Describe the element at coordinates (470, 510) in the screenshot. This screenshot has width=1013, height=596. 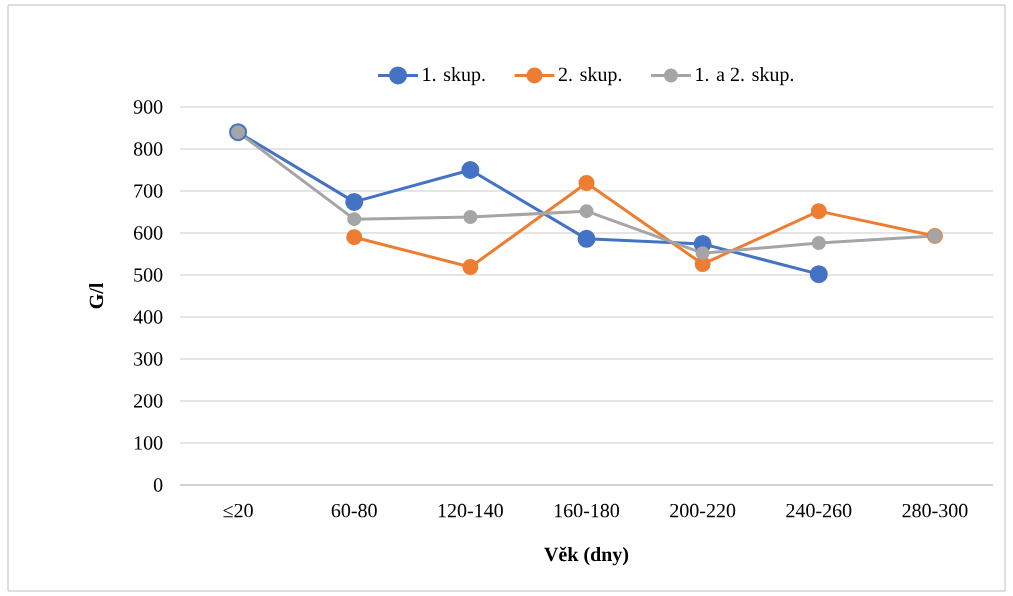
I see `x-tick-label: 120-140` at that location.